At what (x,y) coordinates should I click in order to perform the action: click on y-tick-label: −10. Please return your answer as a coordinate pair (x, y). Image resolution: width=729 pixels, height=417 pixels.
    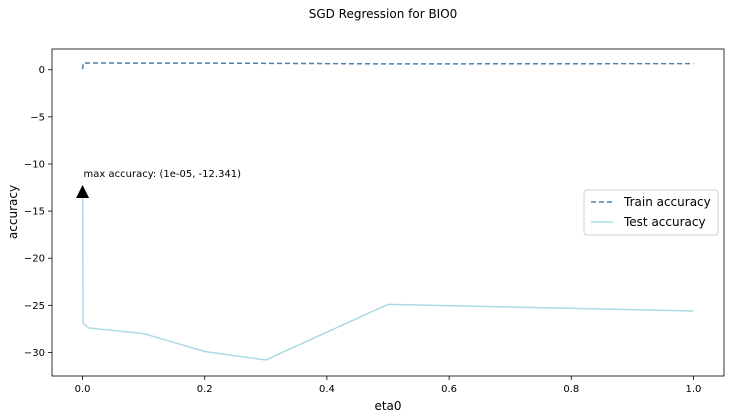
    Looking at the image, I should click on (34, 164).